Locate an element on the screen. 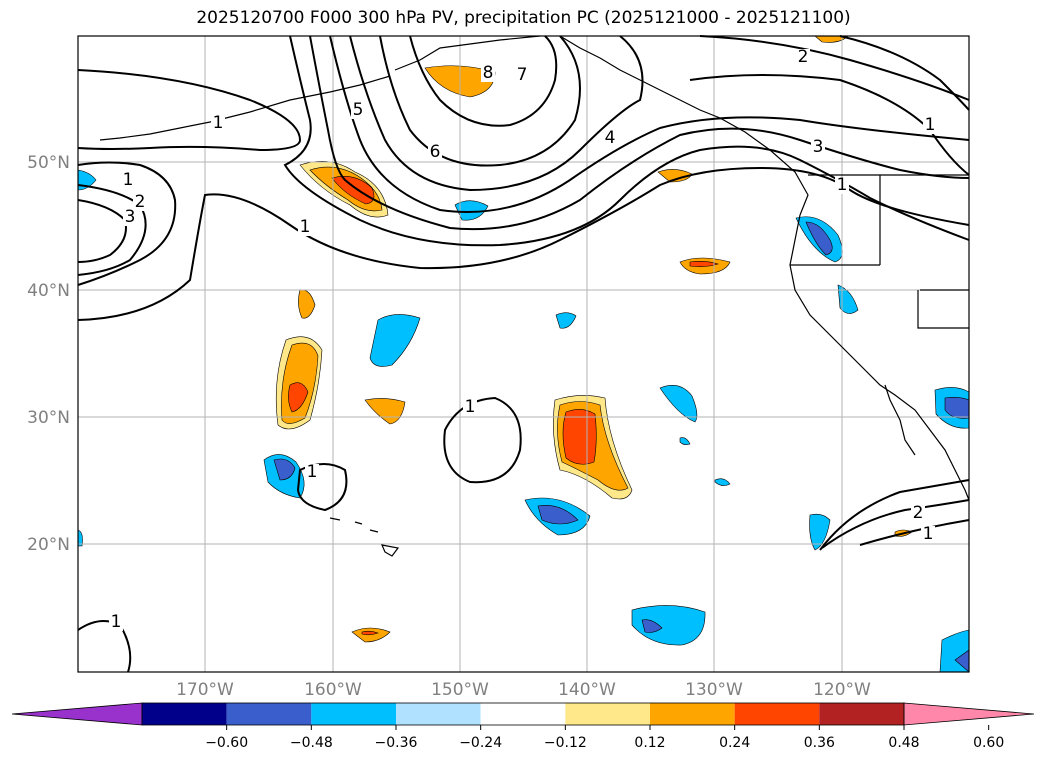 The width and height of the screenshot is (1047, 765). pv-contour-label: 4 is located at coordinates (610, 138).